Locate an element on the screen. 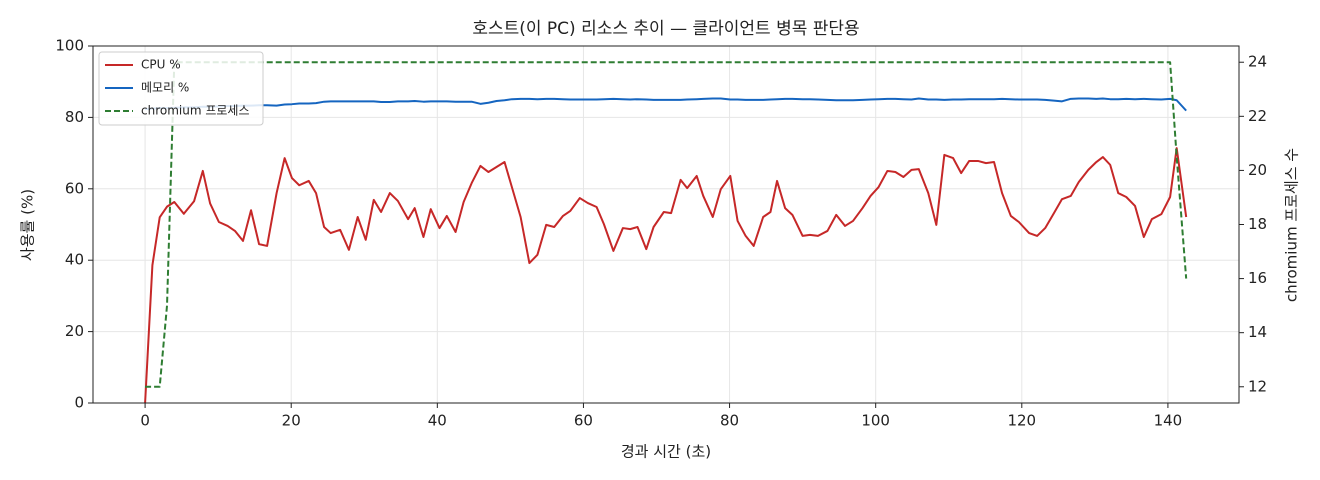 This screenshot has height=480, width=1320. chart-title: 호스트(이 PC) 리소스 추이 — 클라이언트 병목 판단용 is located at coordinates (665, 29).